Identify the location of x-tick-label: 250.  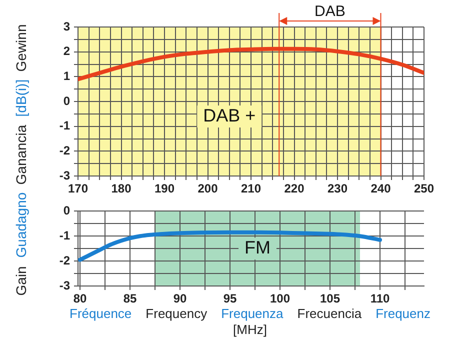
(424, 189).